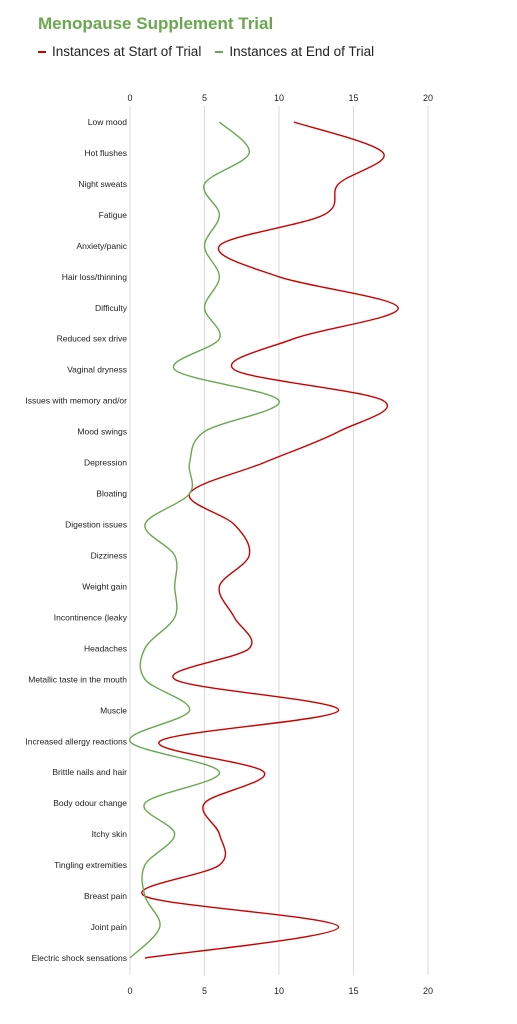  What do you see at coordinates (91, 617) in the screenshot?
I see `category-label: Incontinence (leaky` at bounding box center [91, 617].